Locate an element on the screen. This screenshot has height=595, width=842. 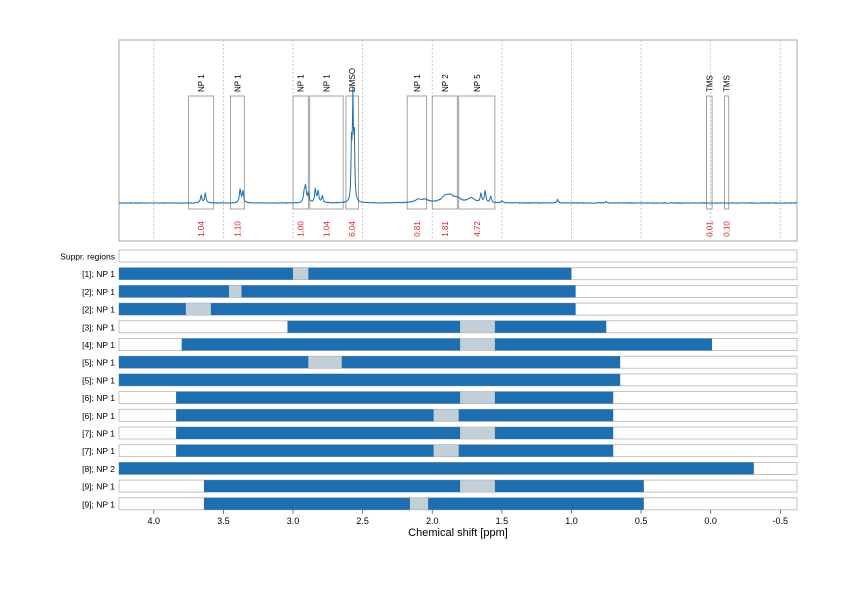
region-label: NP 2 is located at coordinates (445, 83).